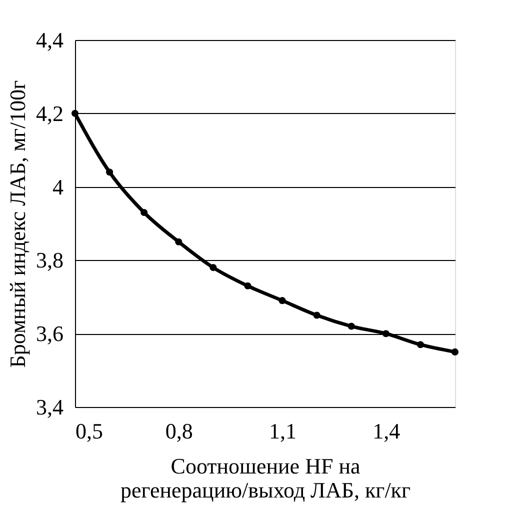 This screenshot has height=528, width=516. I want to click on y-tick-label: 3,6, so click(50, 333).